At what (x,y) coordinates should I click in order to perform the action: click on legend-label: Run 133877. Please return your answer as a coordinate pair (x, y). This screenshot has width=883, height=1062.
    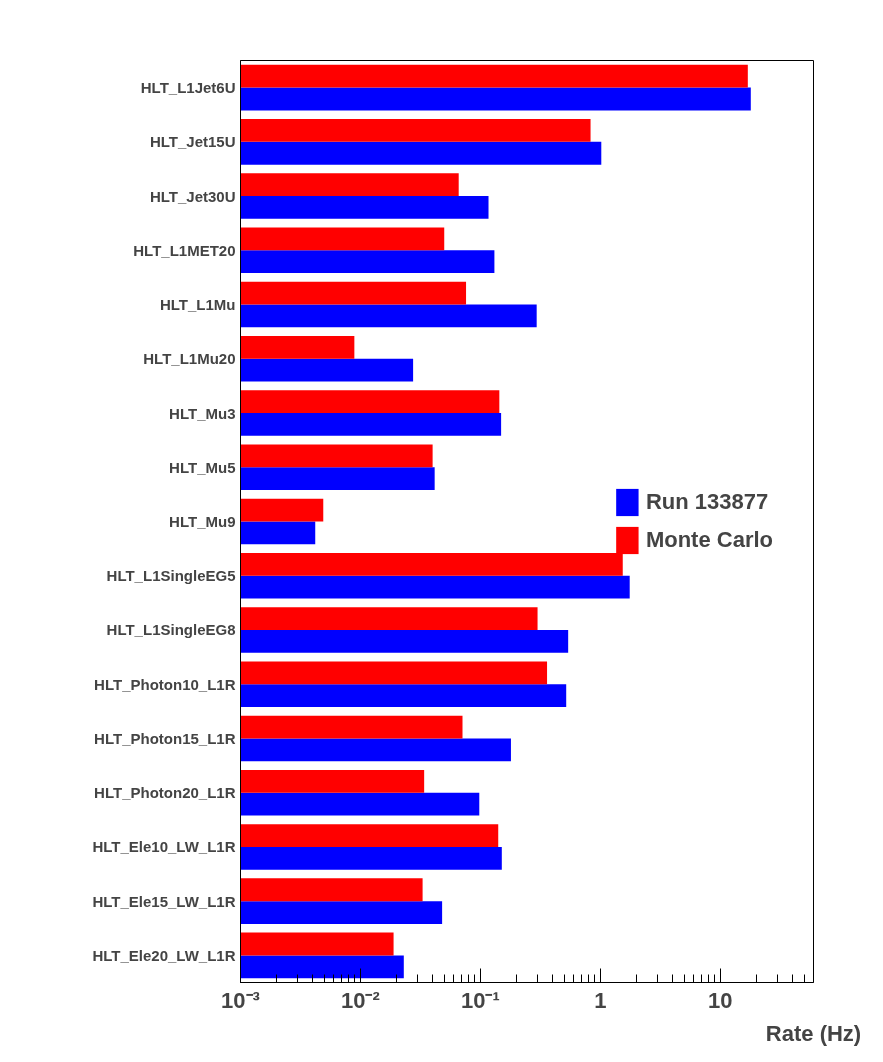
    Looking at the image, I should click on (707, 502).